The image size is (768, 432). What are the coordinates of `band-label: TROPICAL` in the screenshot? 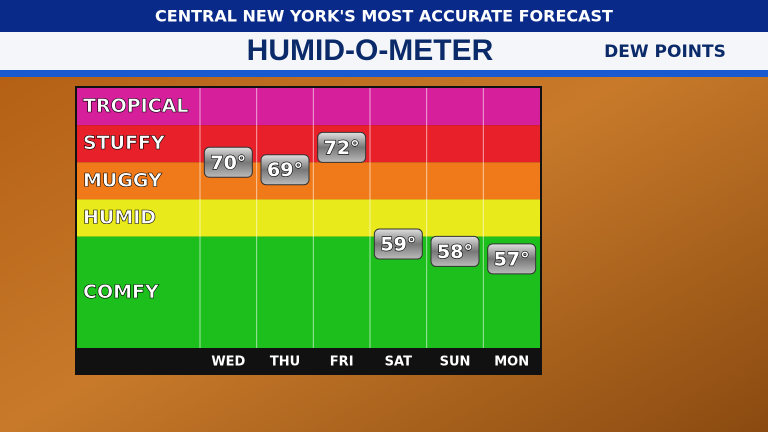 It's located at (136, 106).